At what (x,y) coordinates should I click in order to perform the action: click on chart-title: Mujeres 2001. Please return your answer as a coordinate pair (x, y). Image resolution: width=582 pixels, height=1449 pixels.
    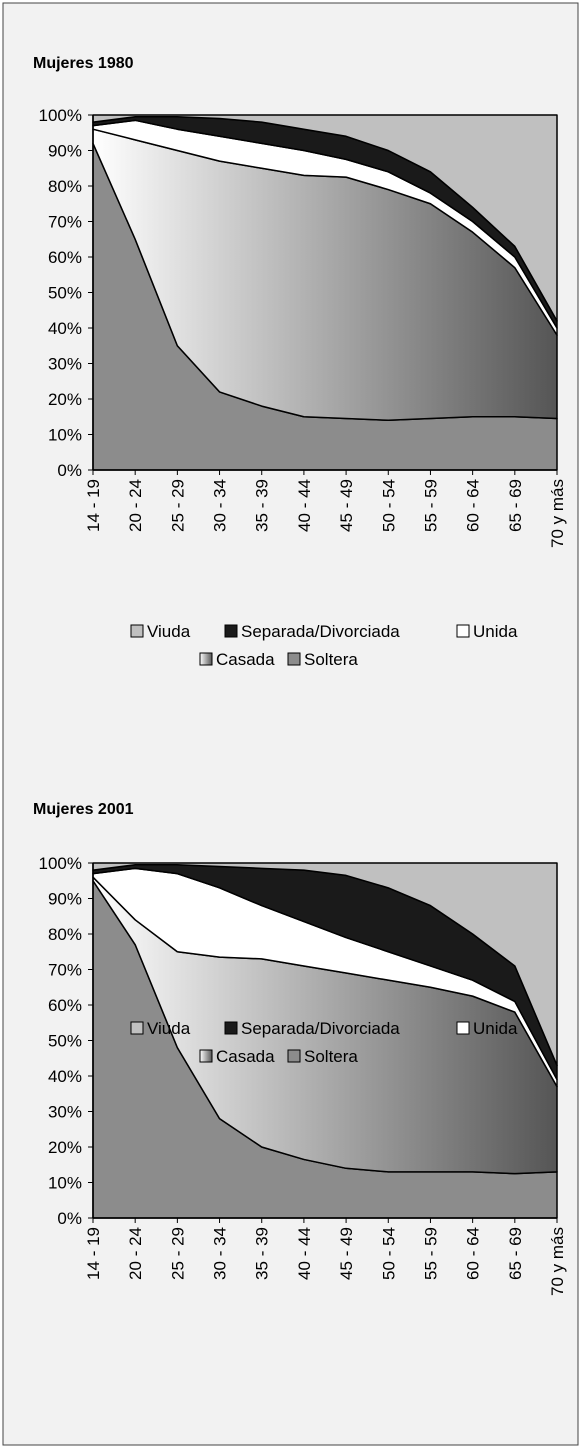
    Looking at the image, I should click on (83, 809).